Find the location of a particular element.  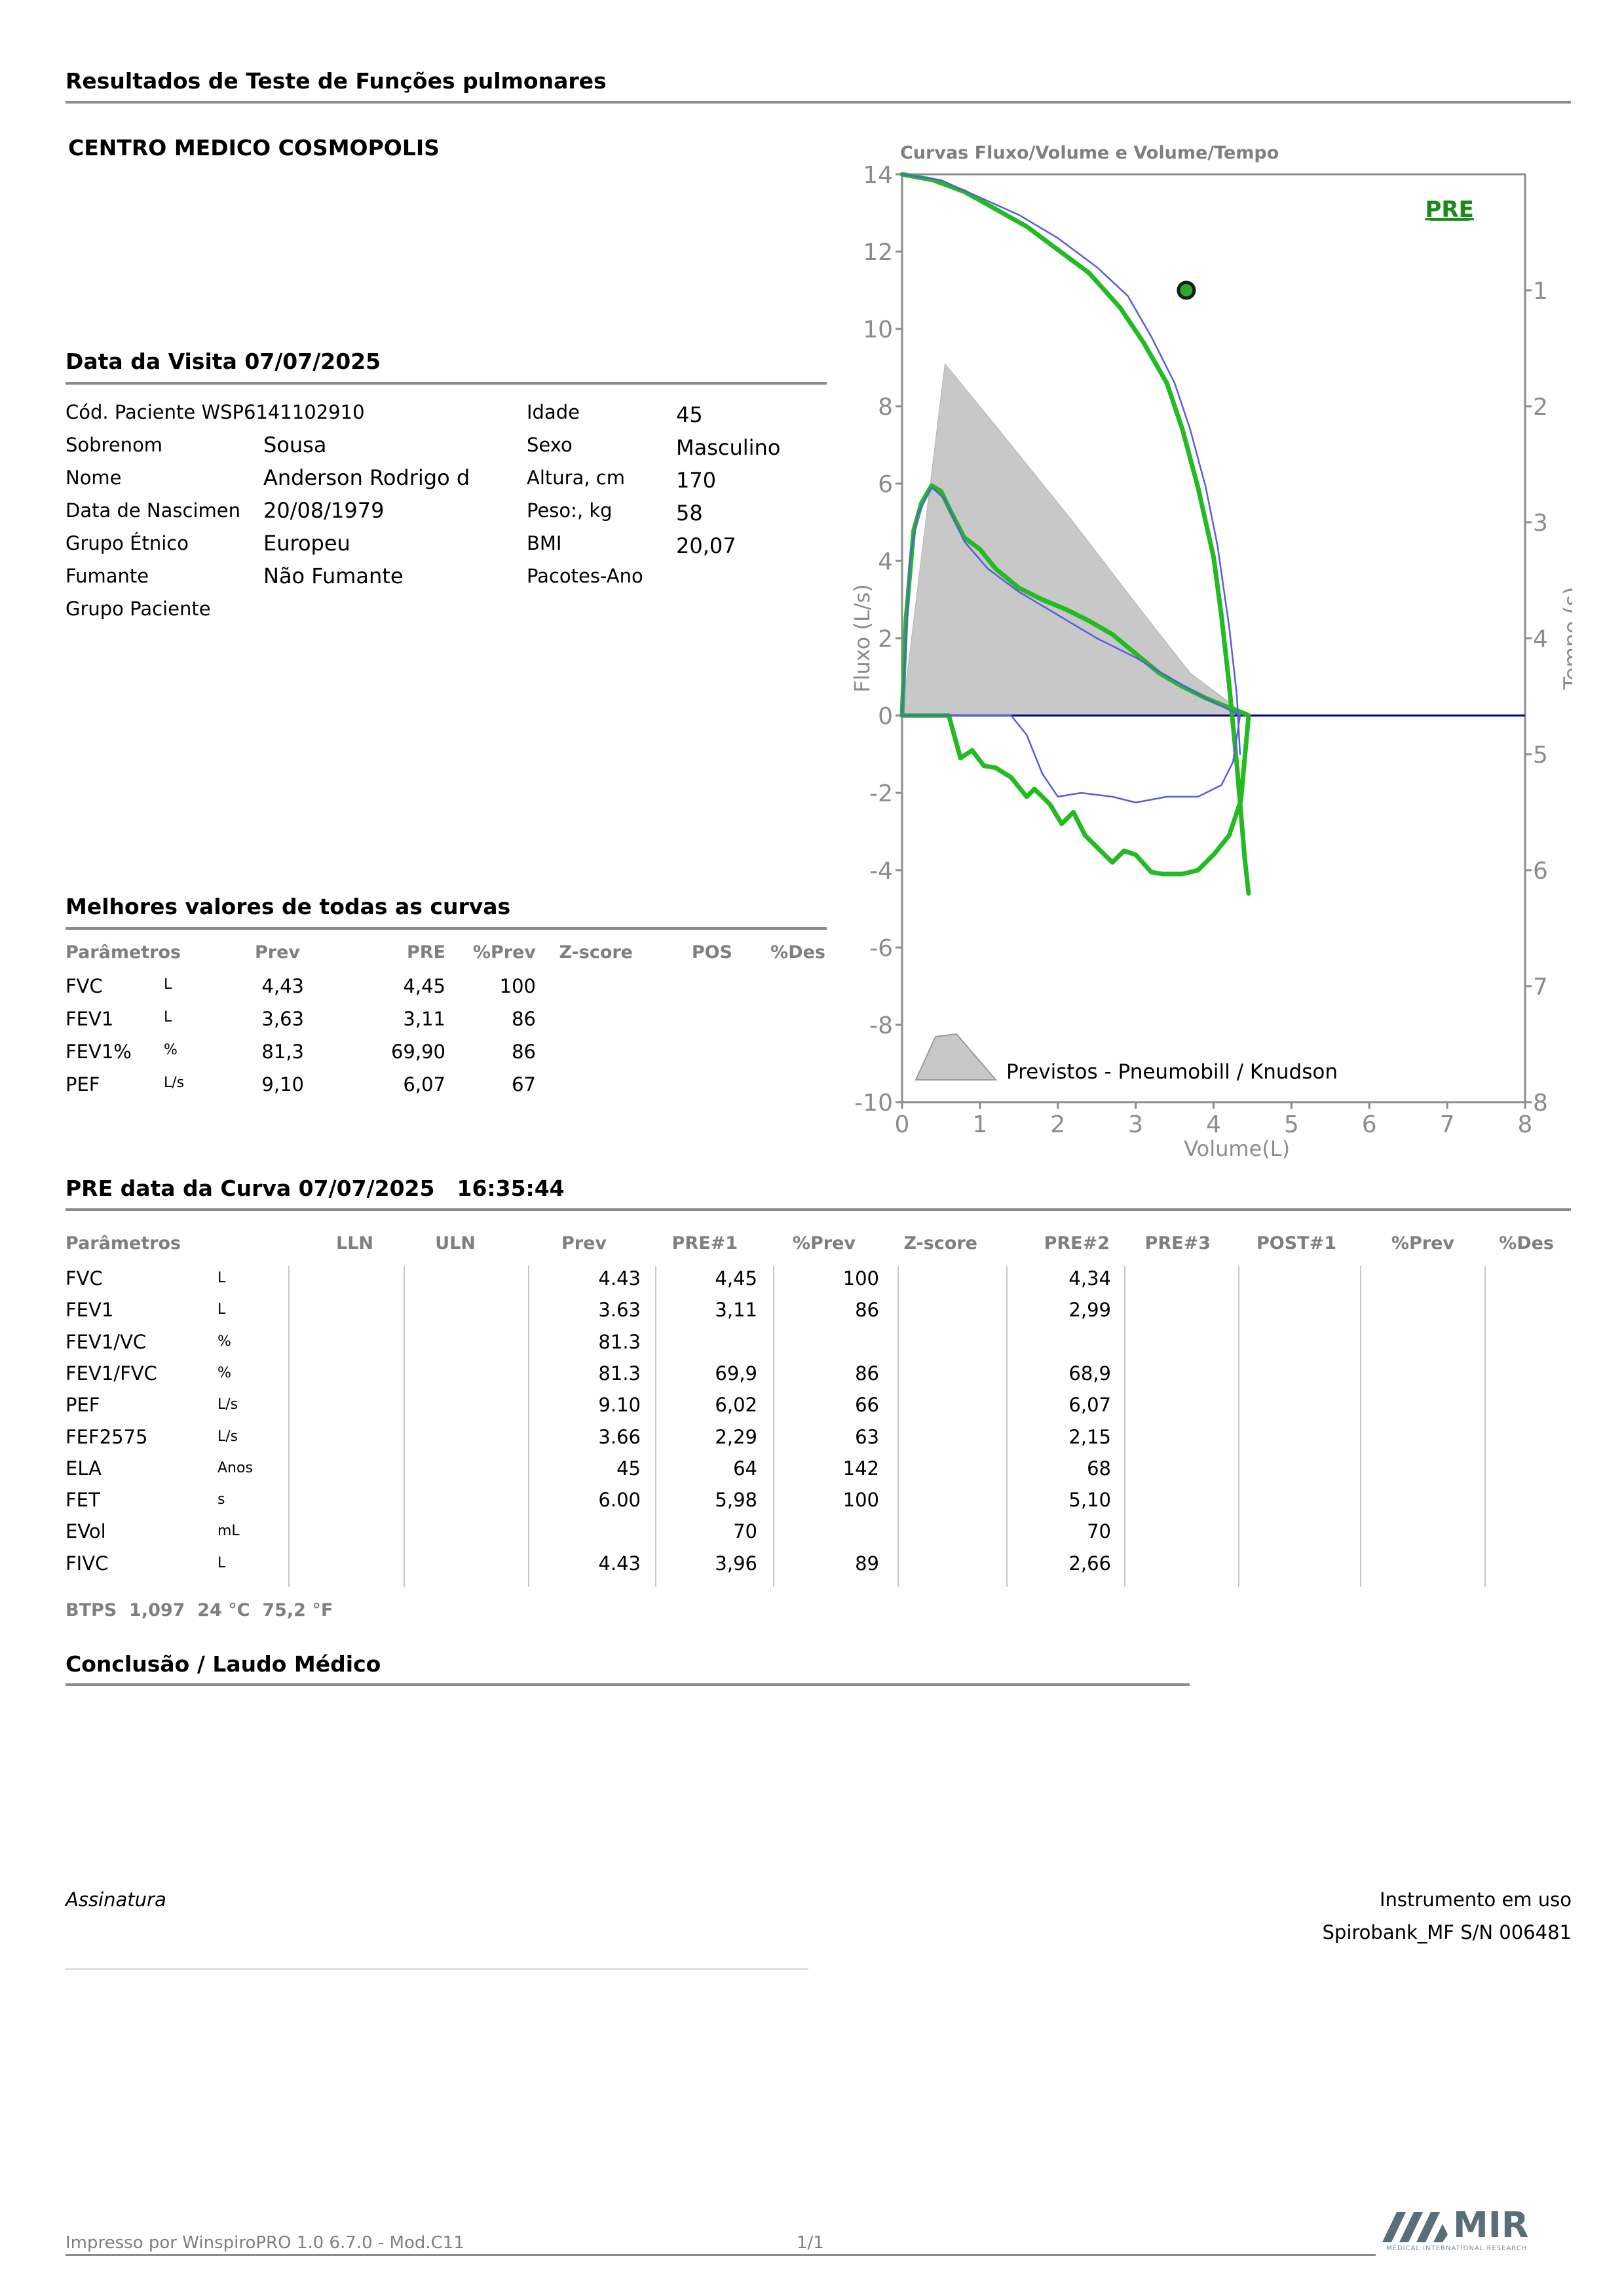

best-row-pre: 3,11 is located at coordinates (424, 1019).